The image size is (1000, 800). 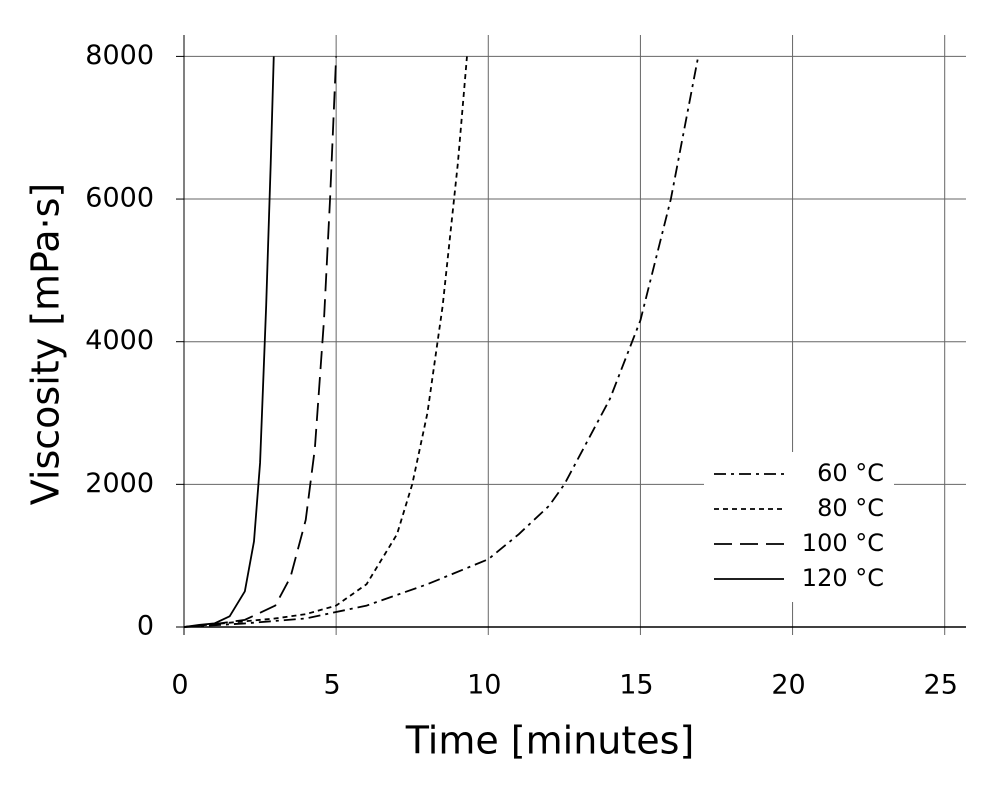 What do you see at coordinates (850, 473) in the screenshot?
I see `legend-label: 60 °C` at bounding box center [850, 473].